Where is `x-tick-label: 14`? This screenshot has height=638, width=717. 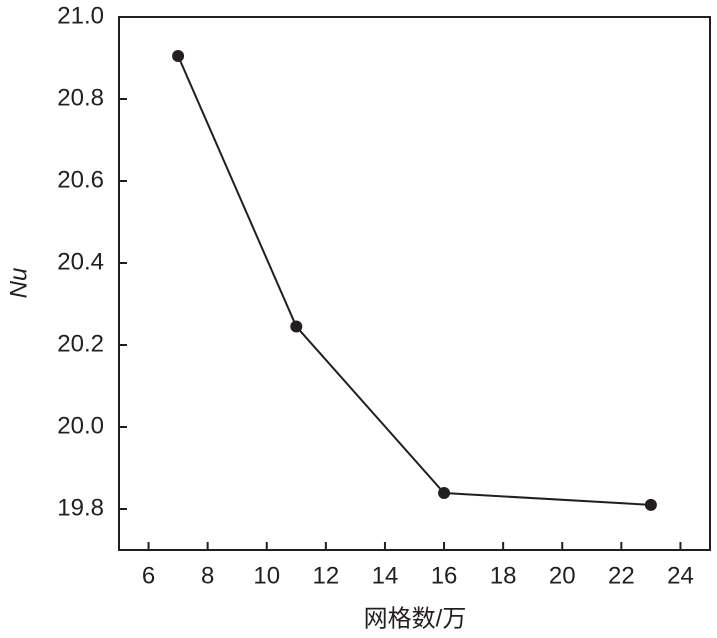 x-tick-label: 14 is located at coordinates (385, 575).